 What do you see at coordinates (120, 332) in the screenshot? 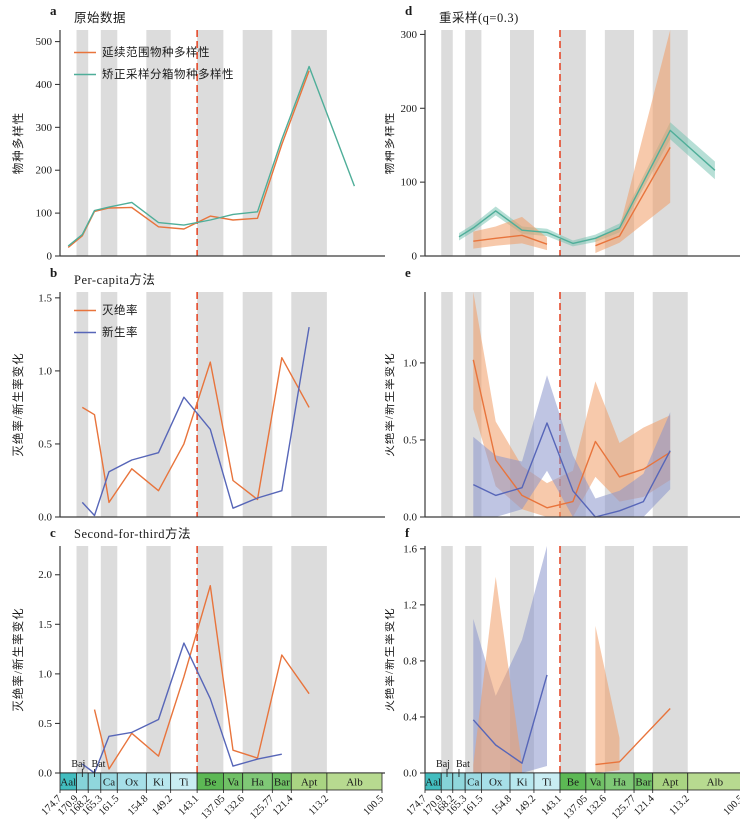
I see `legend-label: 新生率` at bounding box center [120, 332].